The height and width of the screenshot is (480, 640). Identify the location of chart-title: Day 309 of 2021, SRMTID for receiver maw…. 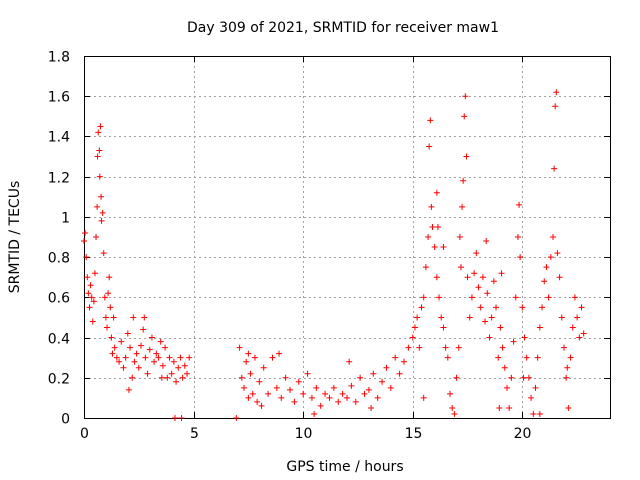
(343, 28).